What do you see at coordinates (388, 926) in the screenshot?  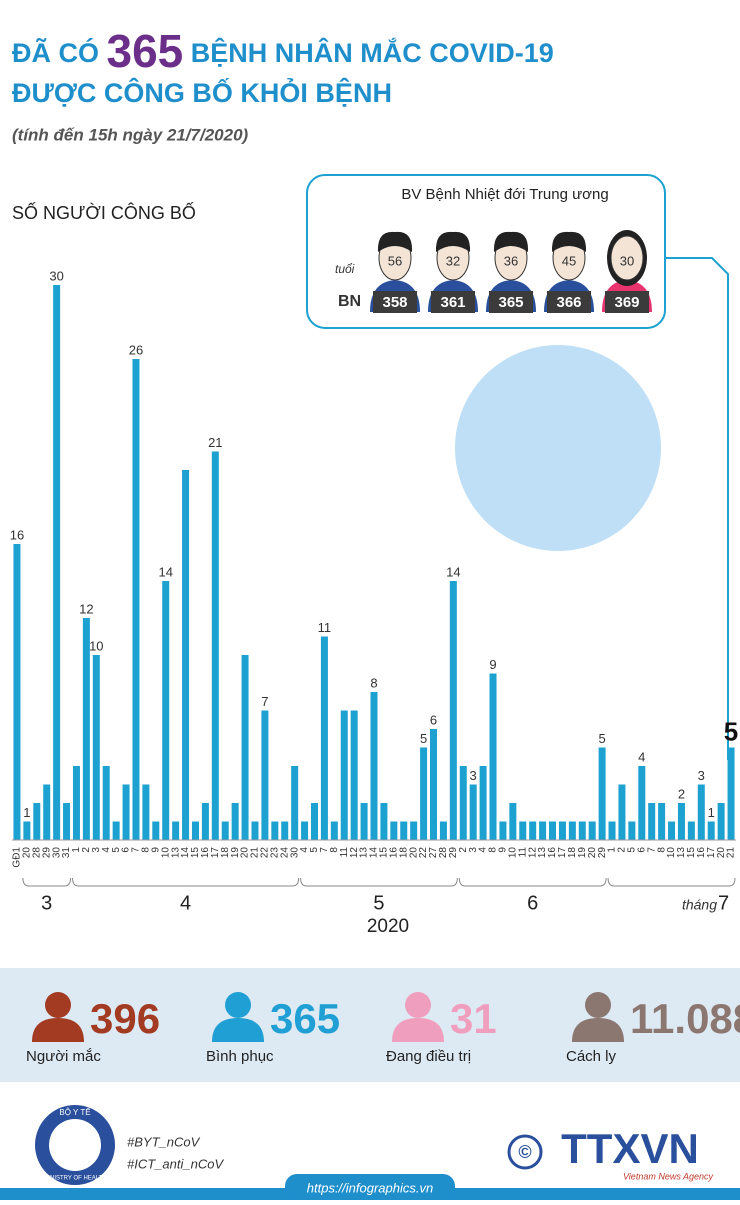 I see `year-label: 2020` at bounding box center [388, 926].